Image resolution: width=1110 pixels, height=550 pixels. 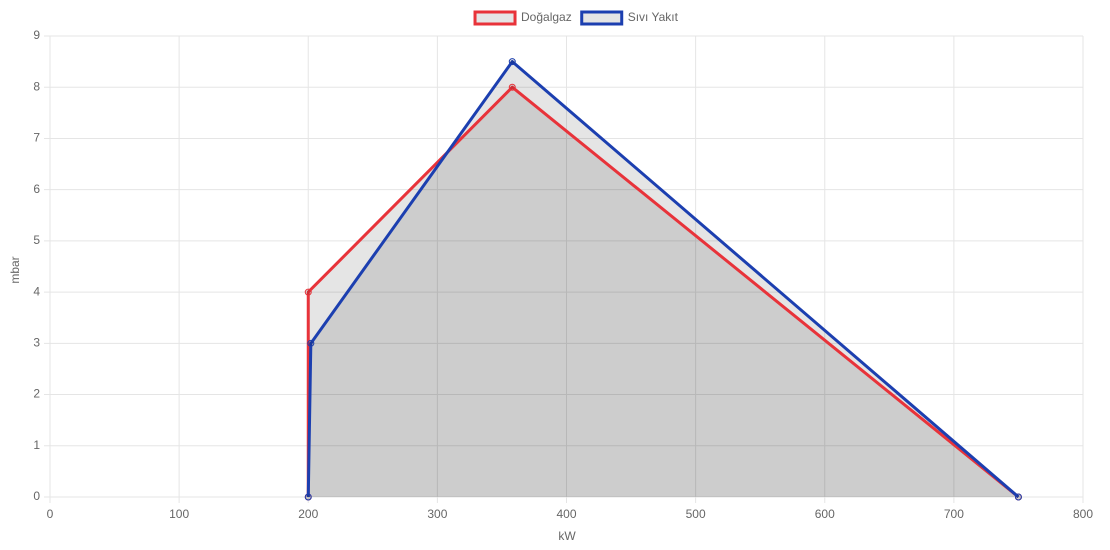 What do you see at coordinates (36, 189) in the screenshot?
I see `y-tick-label: 6` at bounding box center [36, 189].